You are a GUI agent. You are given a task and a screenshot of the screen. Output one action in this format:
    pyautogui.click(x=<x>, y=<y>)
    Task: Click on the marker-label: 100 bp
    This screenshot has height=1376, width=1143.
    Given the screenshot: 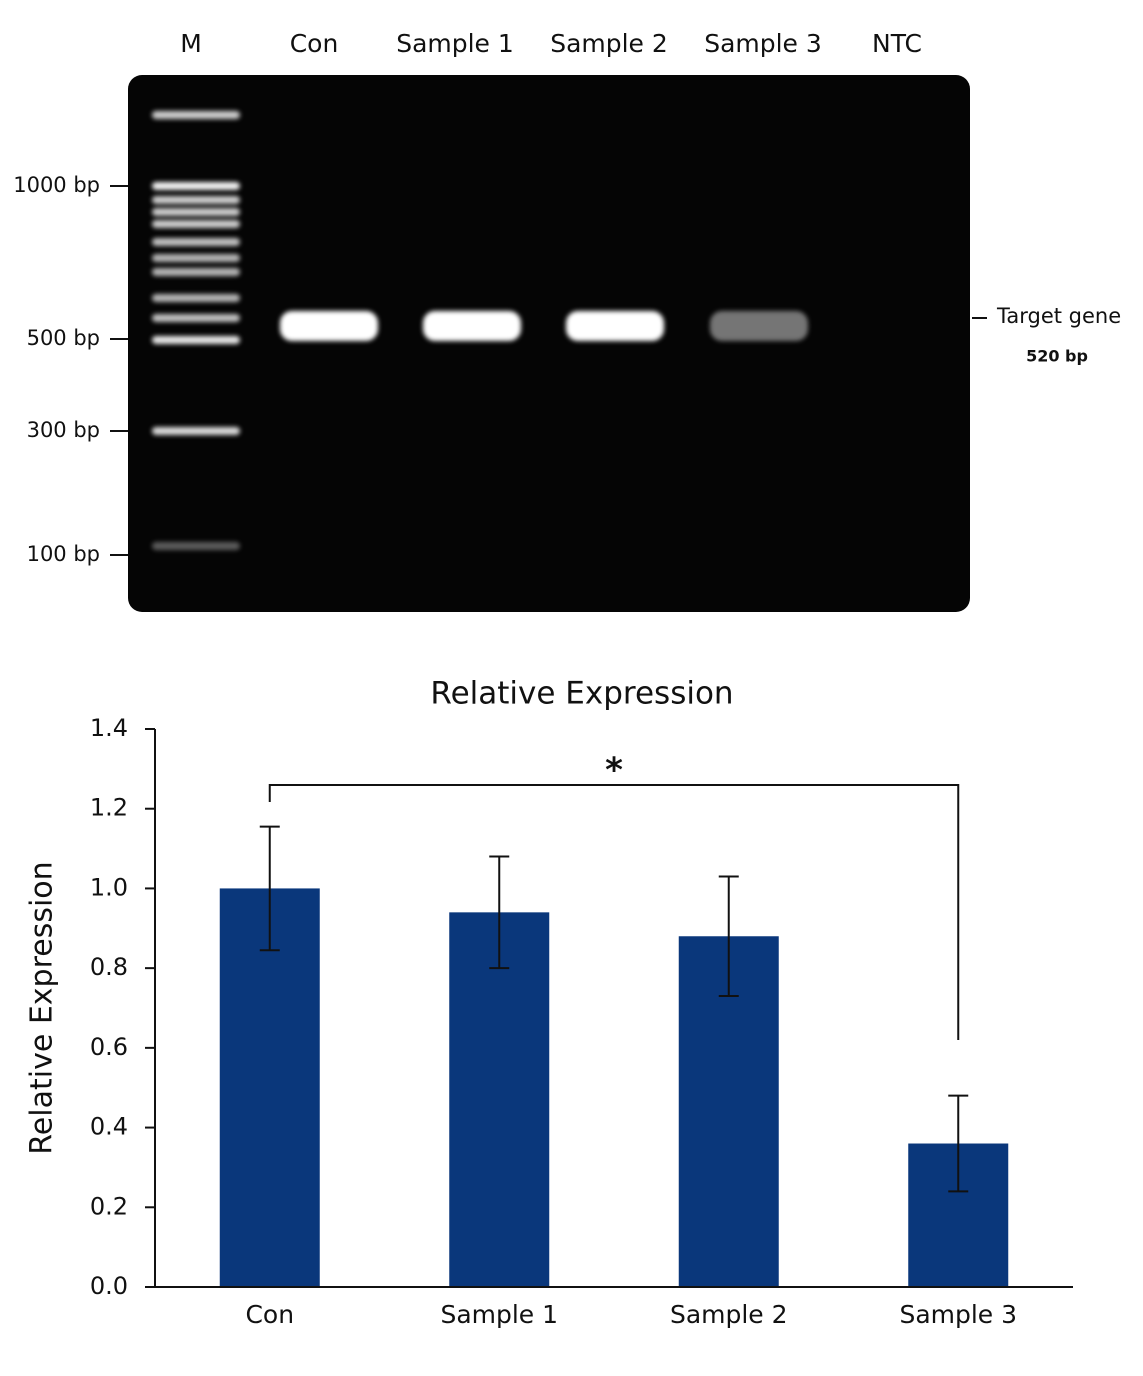 What is the action you would take?
    pyautogui.click(x=63, y=554)
    